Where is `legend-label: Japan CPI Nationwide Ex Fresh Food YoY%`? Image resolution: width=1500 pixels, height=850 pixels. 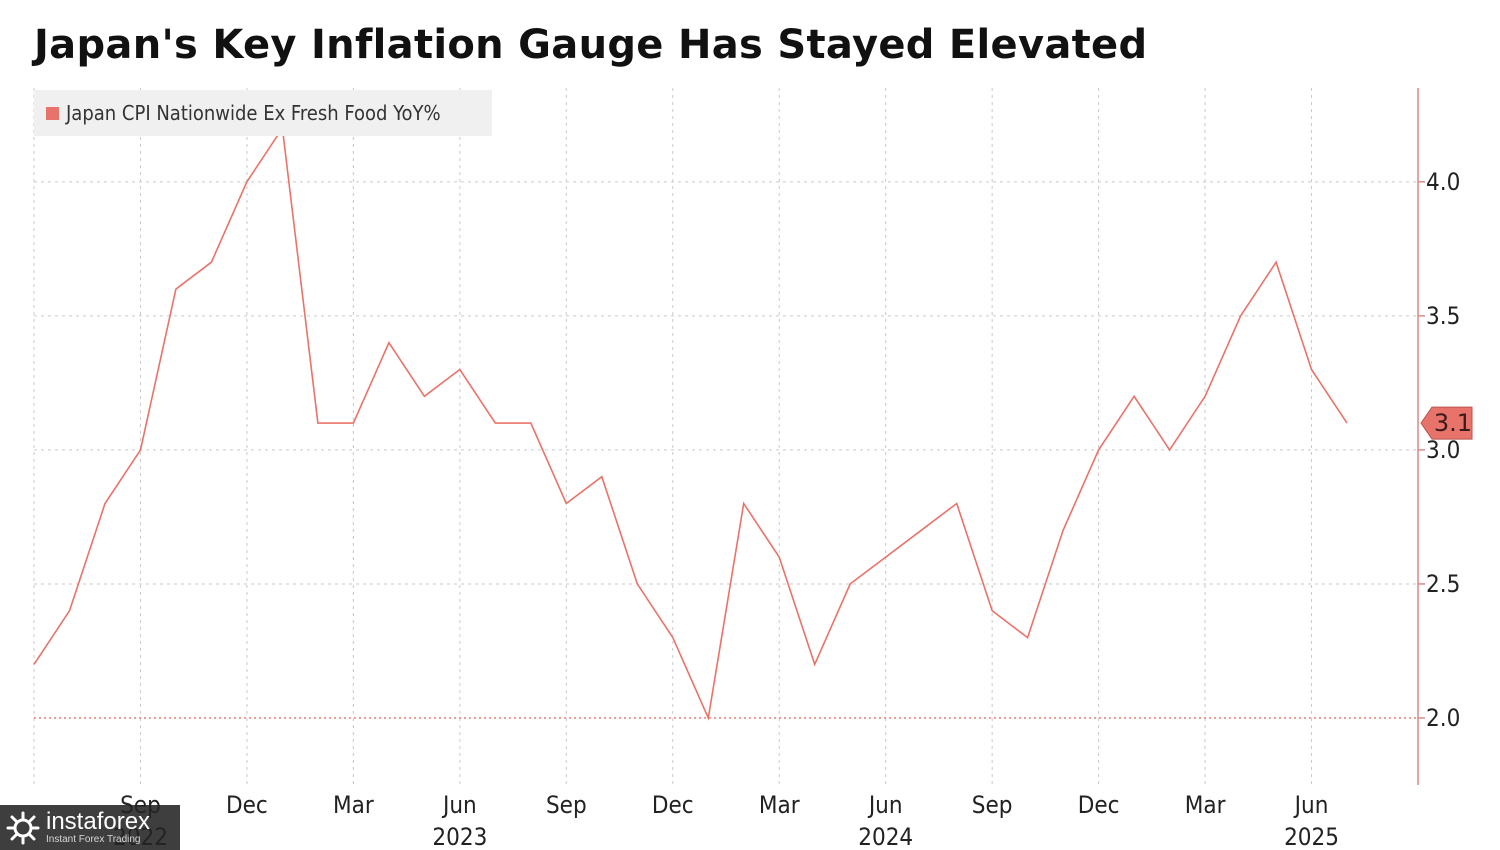 legend-label: Japan CPI Nationwide Ex Fresh Food YoY% is located at coordinates (253, 113).